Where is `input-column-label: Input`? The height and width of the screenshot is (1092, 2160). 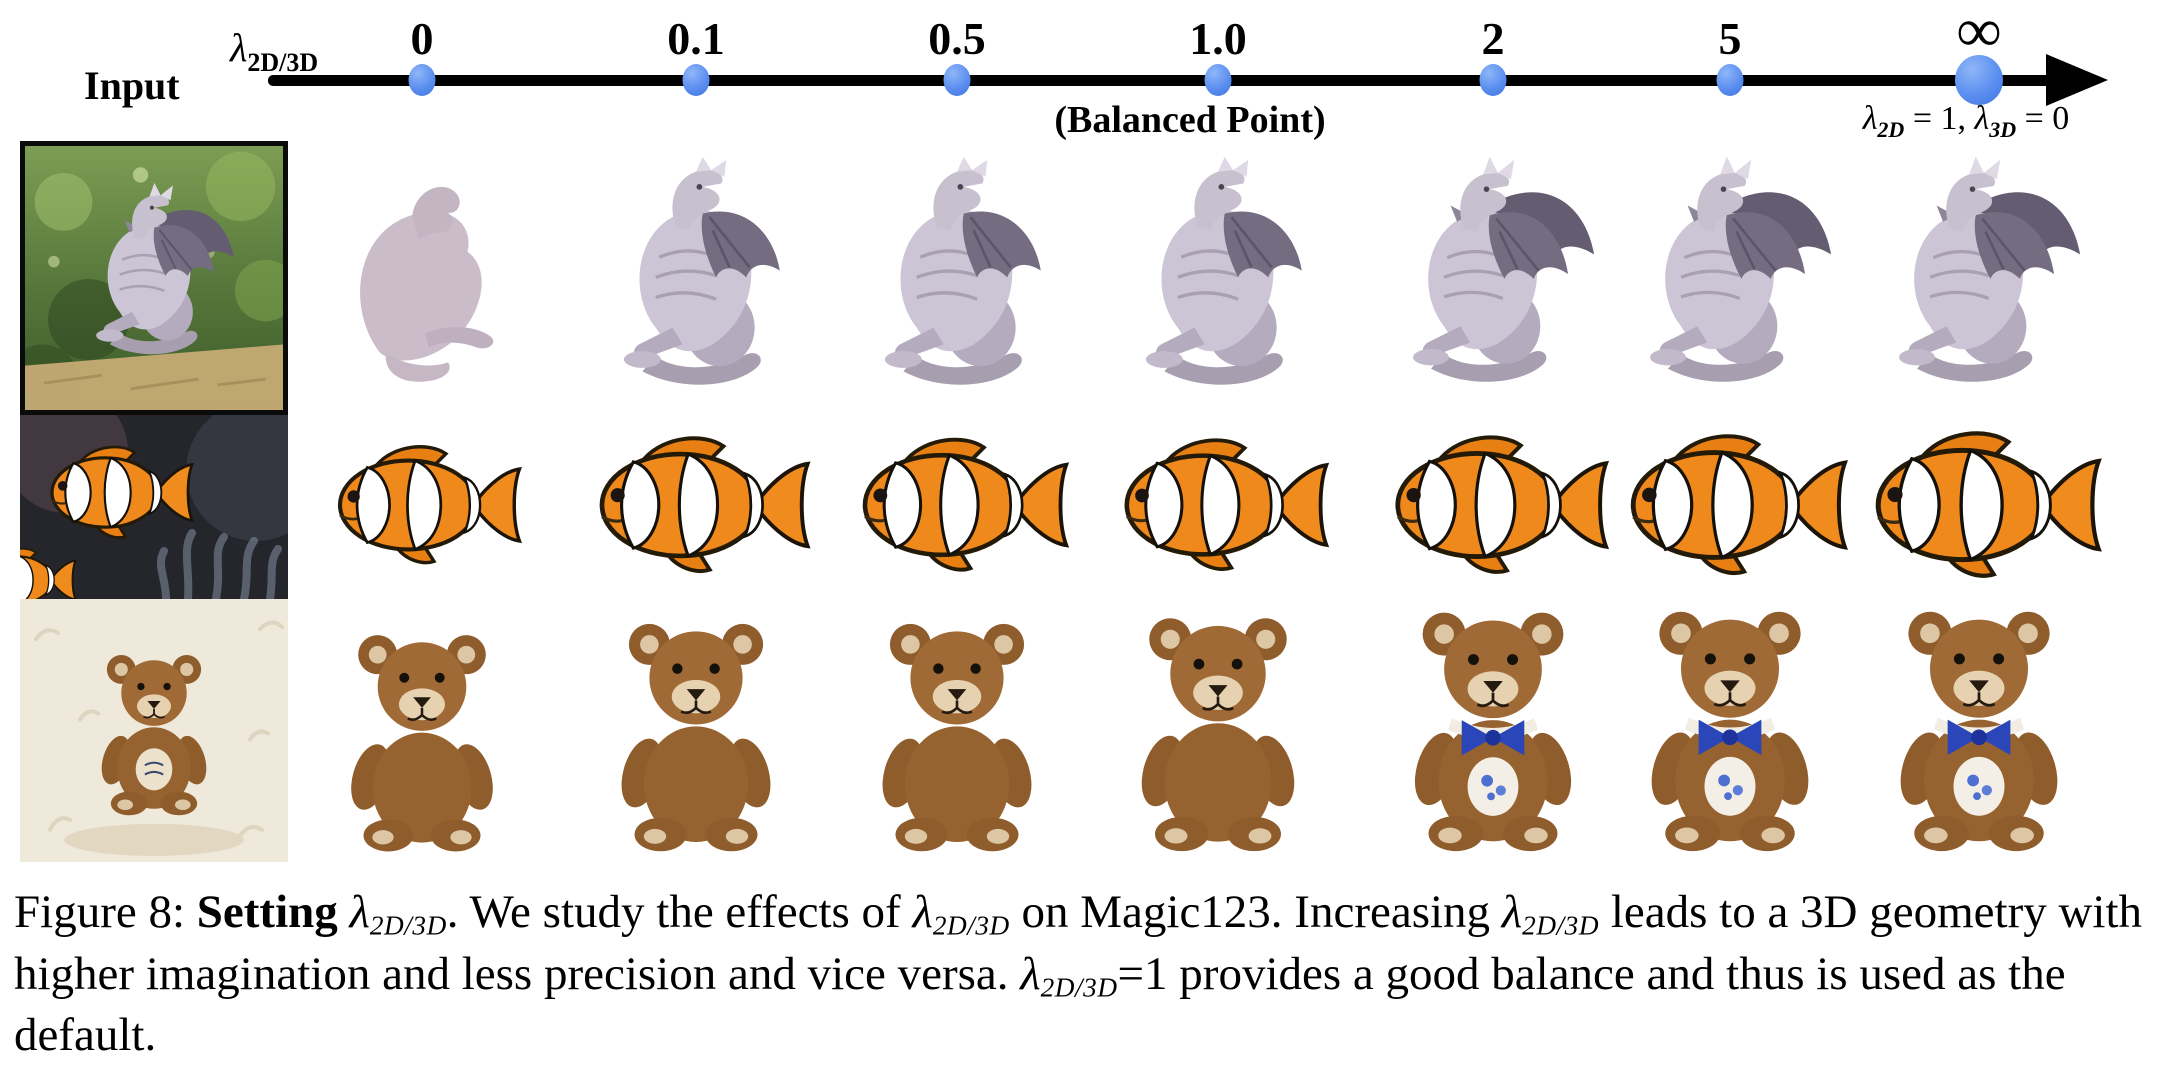 input-column-label: Input is located at coordinates (132, 85).